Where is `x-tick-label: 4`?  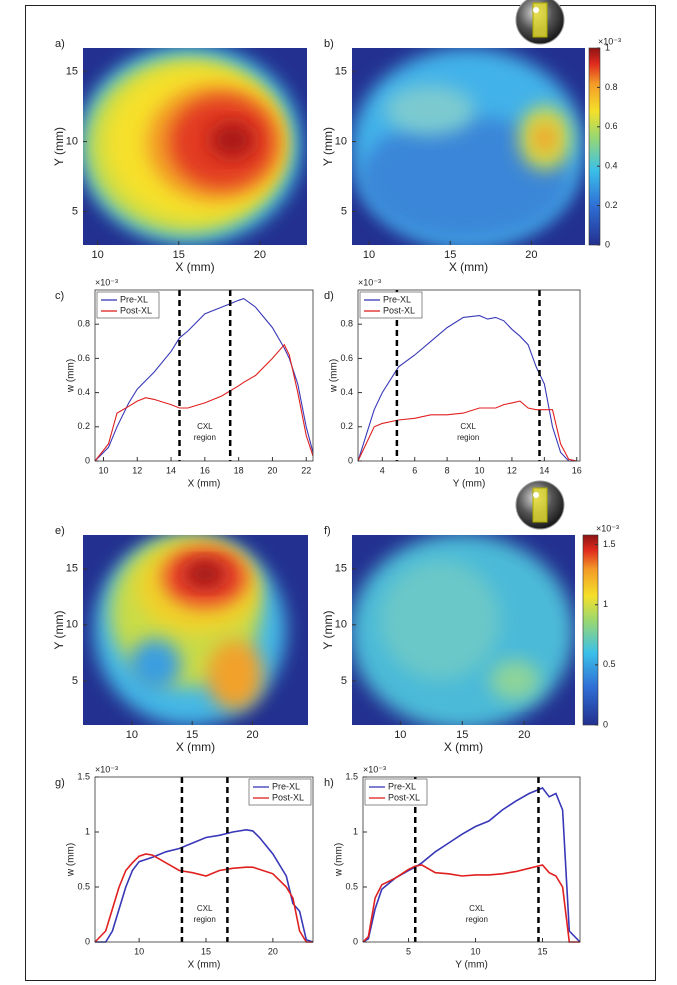
x-tick-label: 4 is located at coordinates (382, 470).